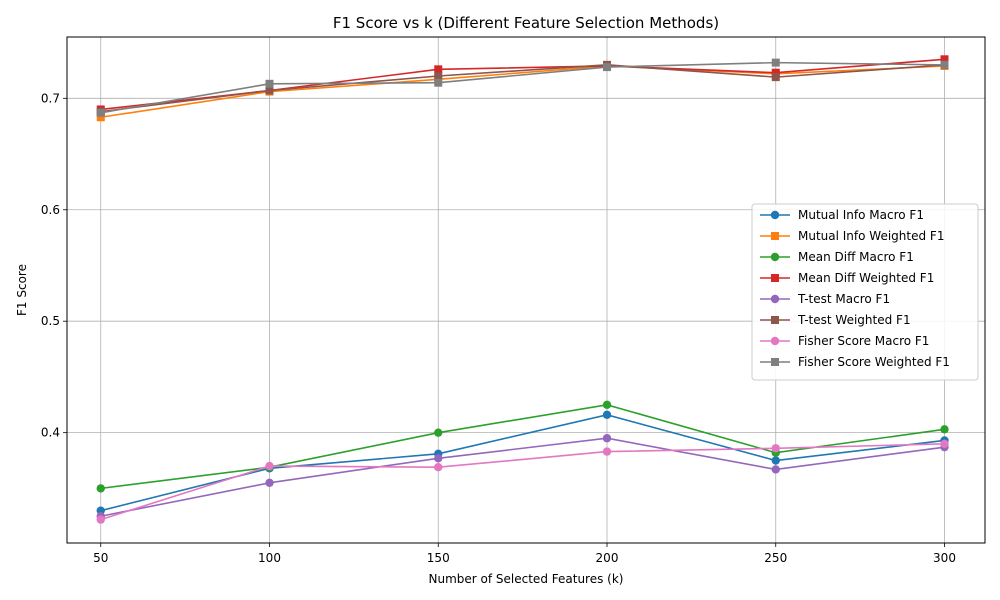 This screenshot has width=1000, height=600. Describe the element at coordinates (526, 579) in the screenshot. I see `x-axis-label: Number of Selected Features (k)` at that location.